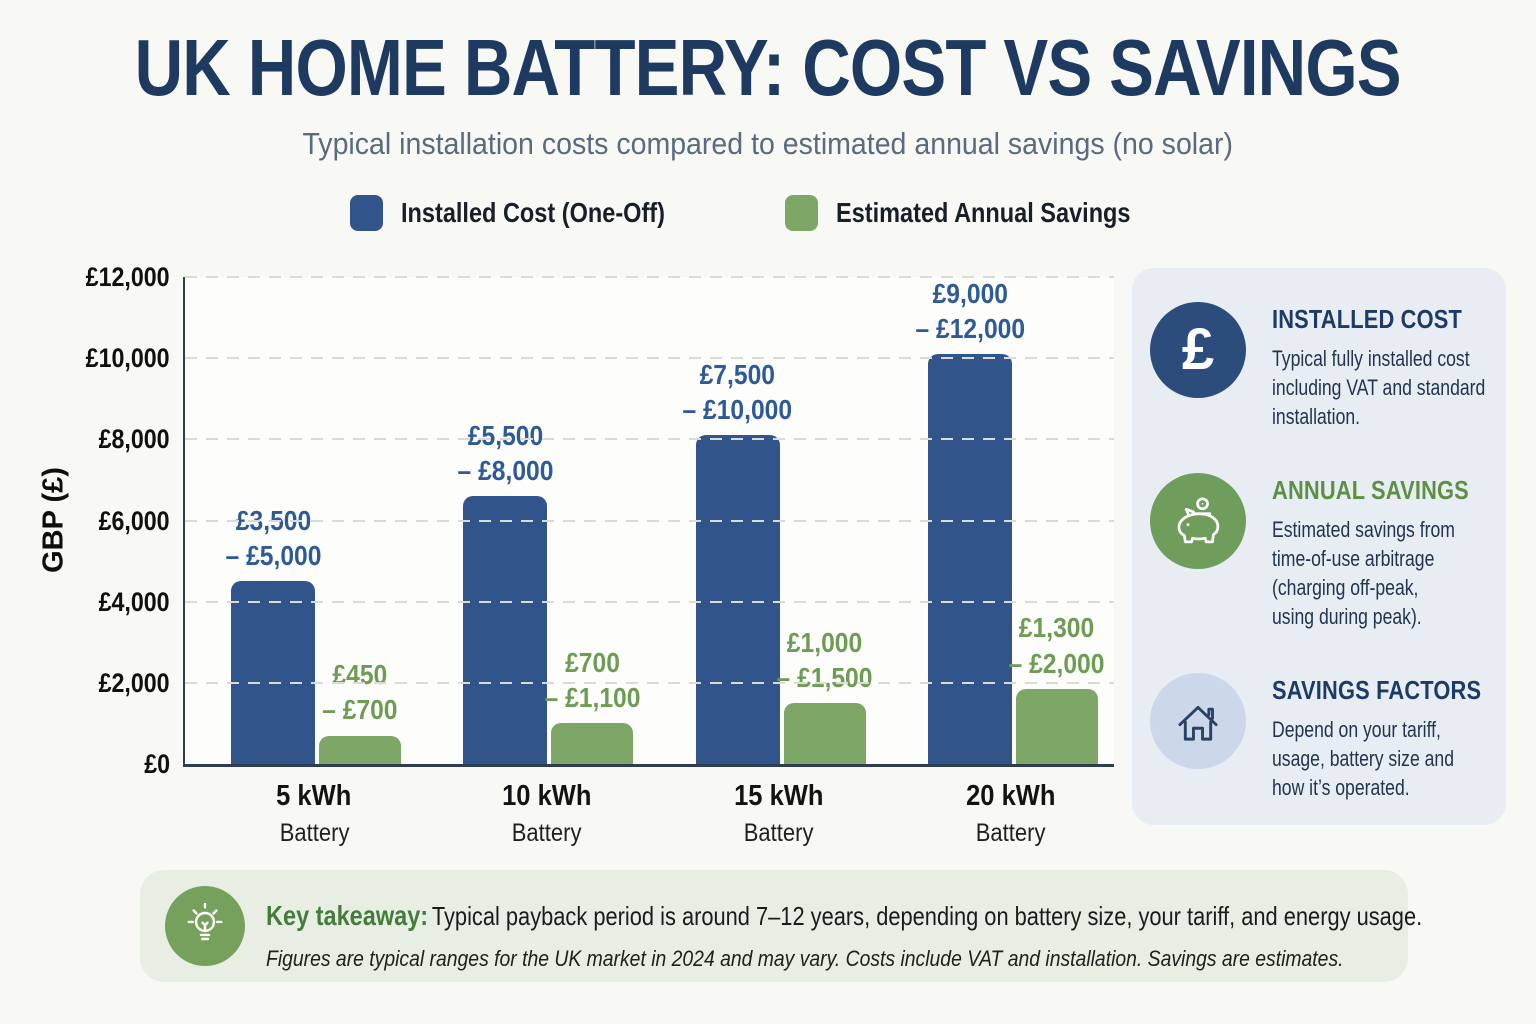 The height and width of the screenshot is (1024, 1536). I want to click on info-title-annual-savings: ANNUAL SAVINGS, so click(1370, 490).